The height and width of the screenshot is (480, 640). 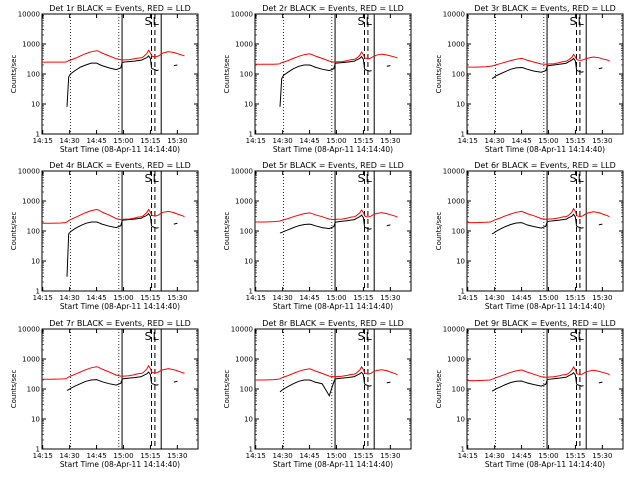 What do you see at coordinates (333, 8) in the screenshot?
I see `panel-title: Det 2r BLACK = Events, RED = LLD` at bounding box center [333, 8].